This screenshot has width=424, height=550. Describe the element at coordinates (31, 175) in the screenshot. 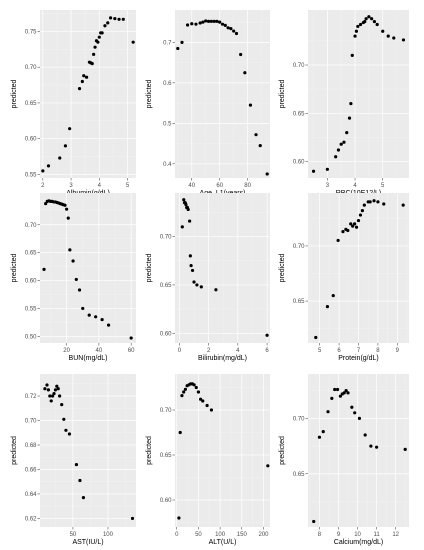

I see `y-tick-label: 0.55` at that location.